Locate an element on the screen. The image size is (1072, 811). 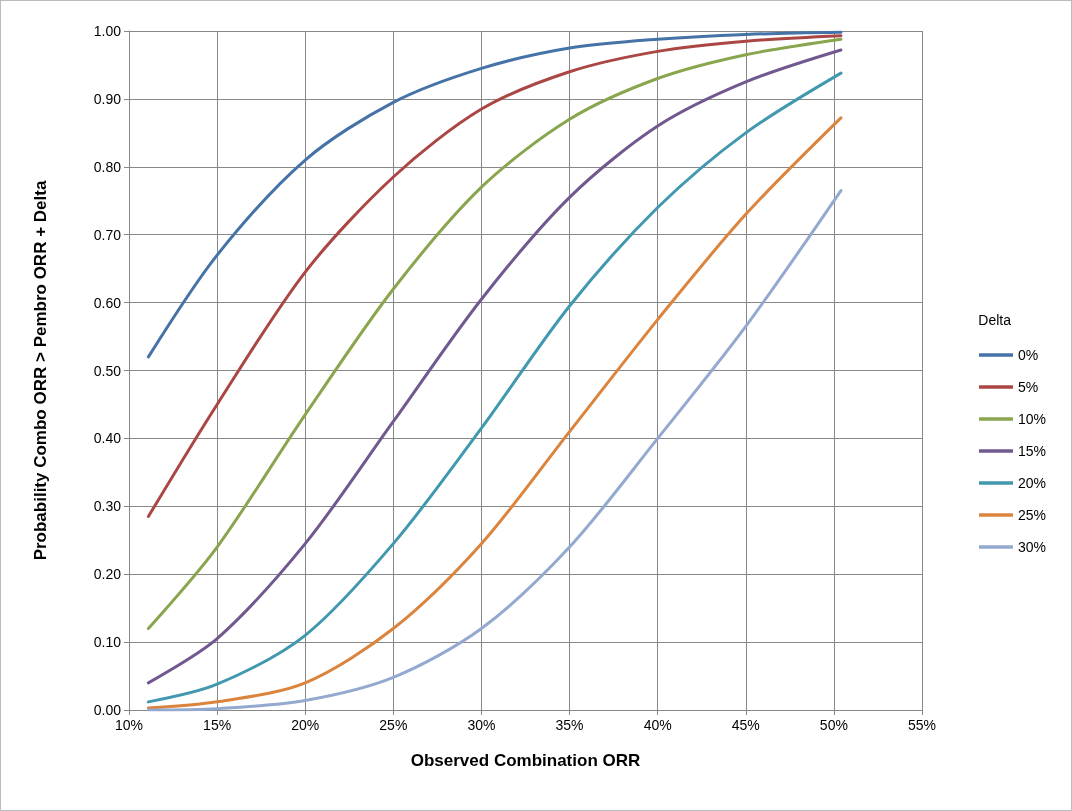
x-tick-label: 45% is located at coordinates (745, 725).